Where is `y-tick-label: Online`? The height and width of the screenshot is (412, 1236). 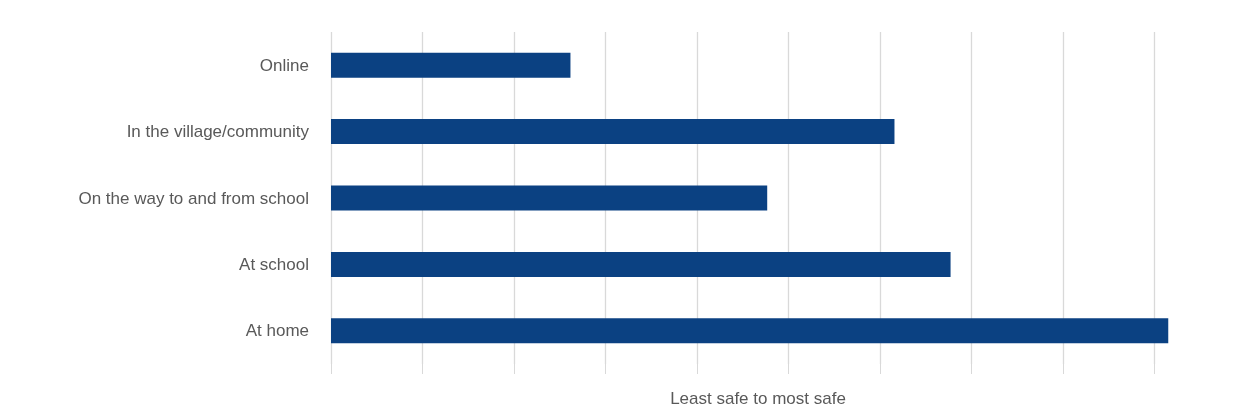
y-tick-label: Online is located at coordinates (284, 65).